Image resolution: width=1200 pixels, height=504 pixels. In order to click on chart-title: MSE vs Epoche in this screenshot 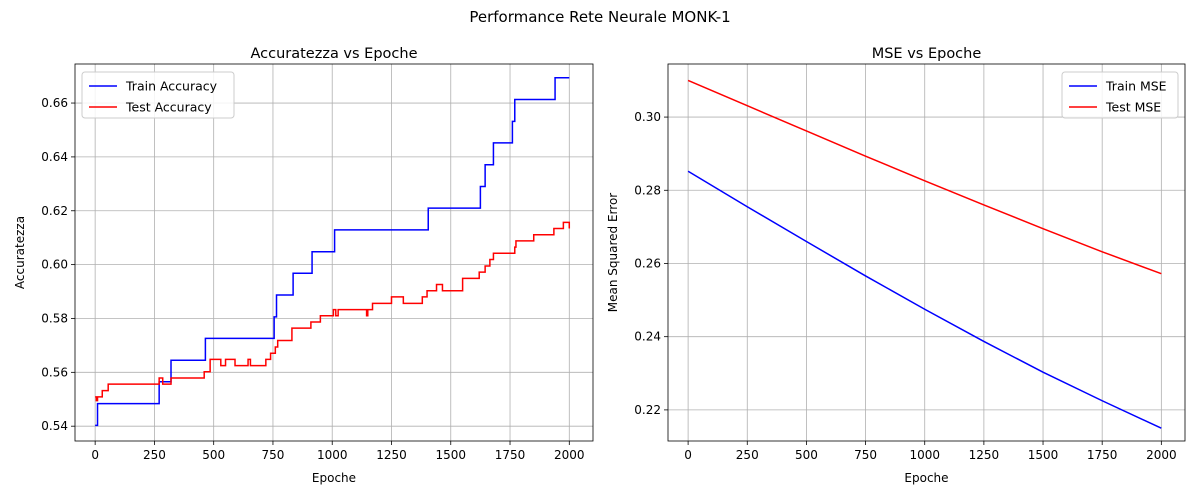, I will do `click(927, 54)`.